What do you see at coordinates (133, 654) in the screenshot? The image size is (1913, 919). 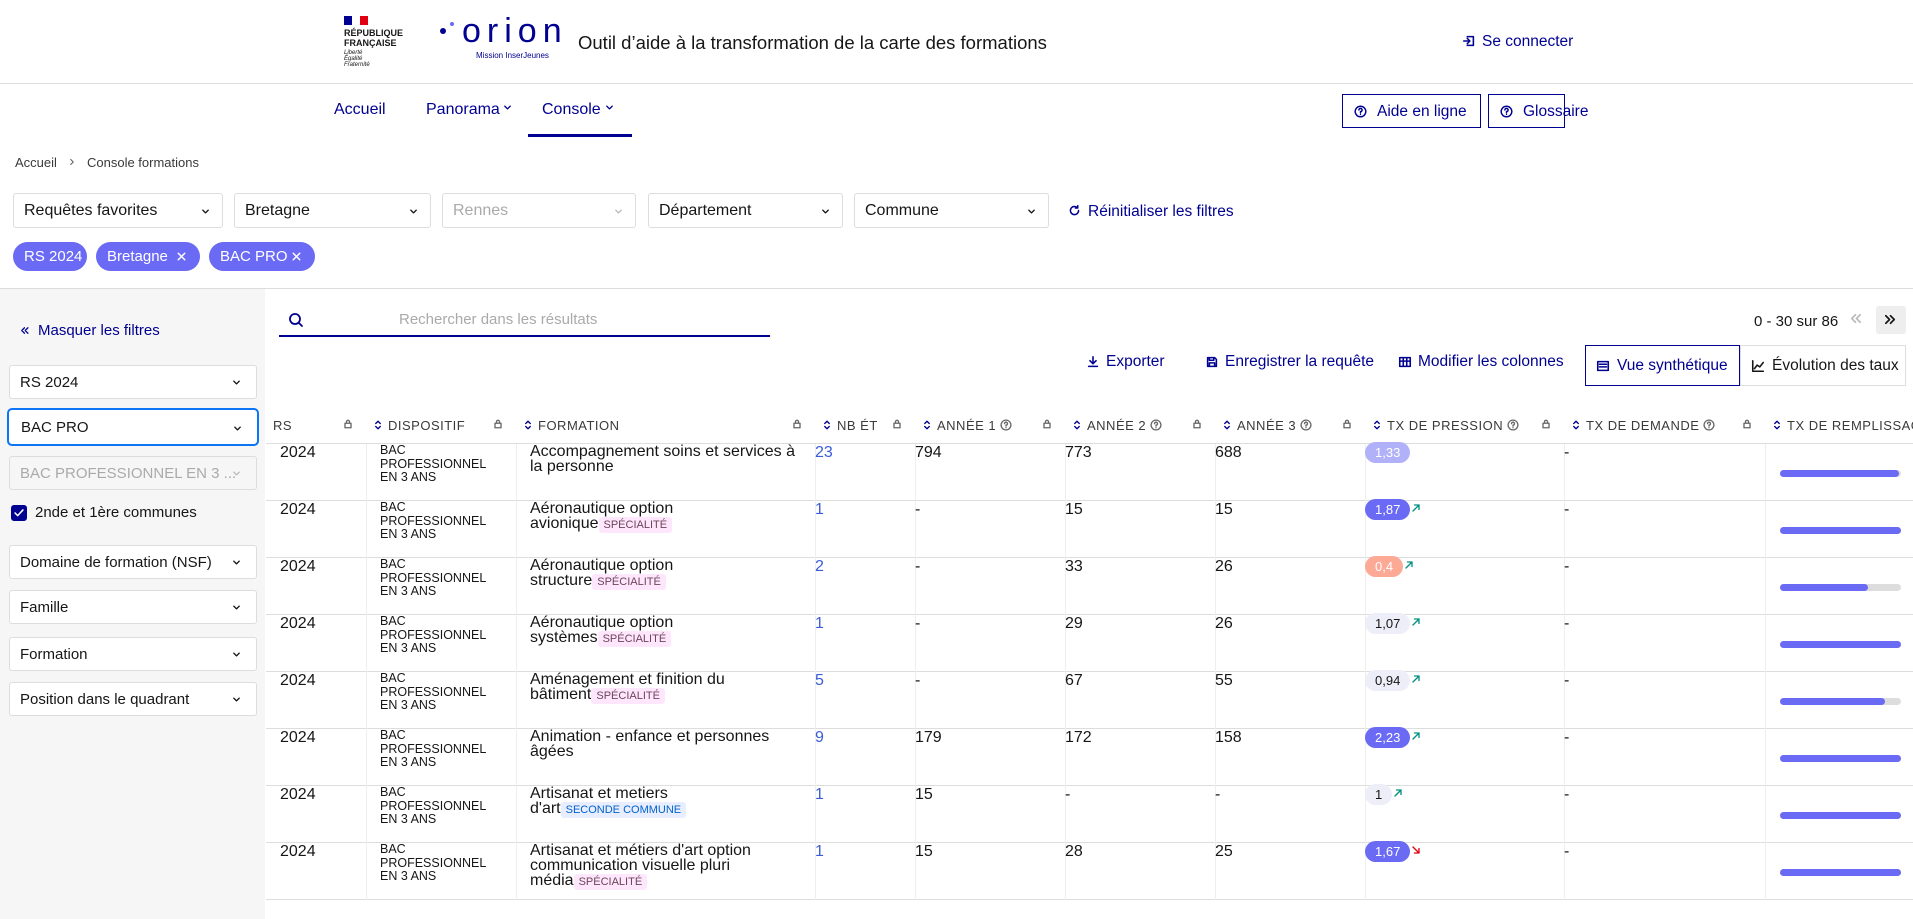 I see `sidebar-select: Formation` at bounding box center [133, 654].